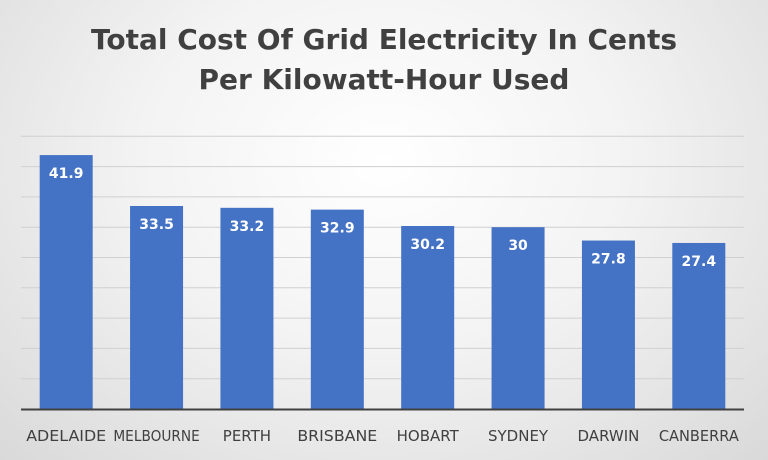  Describe the element at coordinates (608, 260) in the screenshot. I see `data-label-darwin: 27.8` at that location.